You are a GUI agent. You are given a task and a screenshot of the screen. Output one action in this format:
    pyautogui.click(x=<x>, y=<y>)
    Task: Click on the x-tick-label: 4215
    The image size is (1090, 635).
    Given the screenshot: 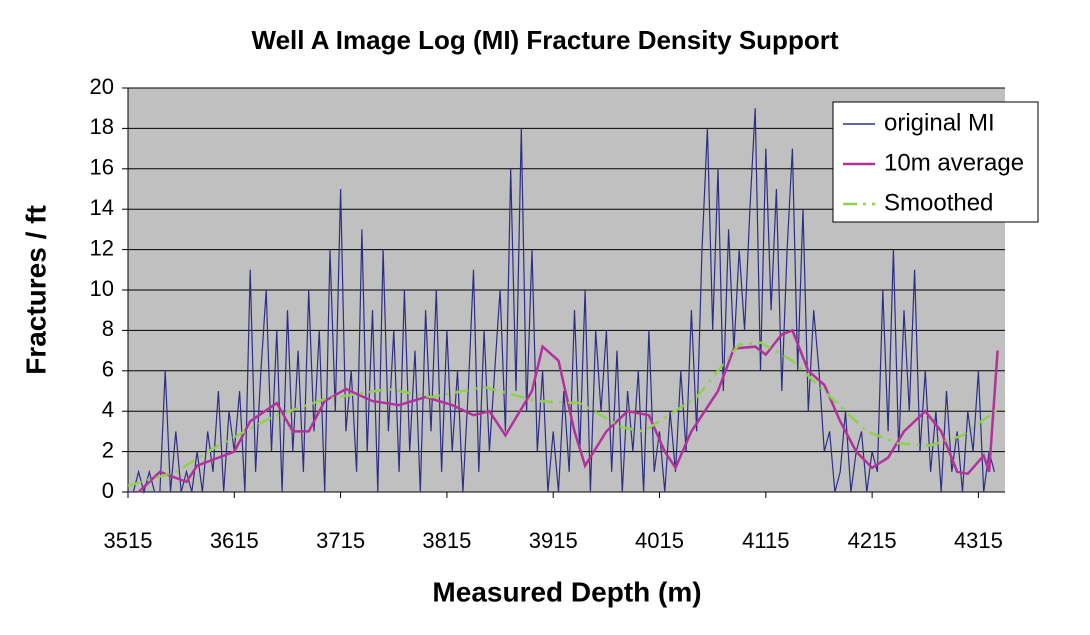 What is the action you would take?
    pyautogui.click(x=872, y=540)
    